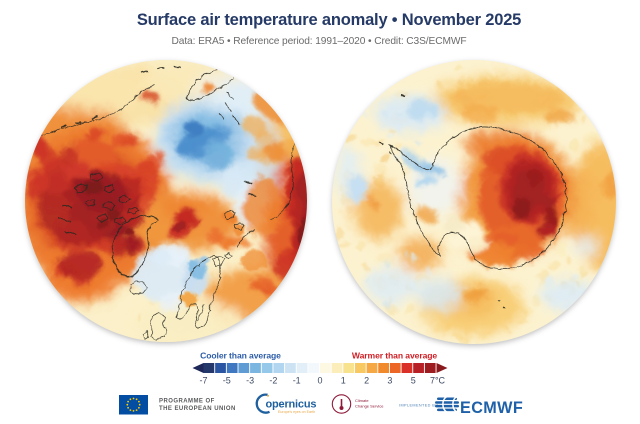 This screenshot has height=424, width=640. What do you see at coordinates (197, 409) in the screenshot?
I see `svg-text: THE EUROPEAN UNION` at bounding box center [197, 409].